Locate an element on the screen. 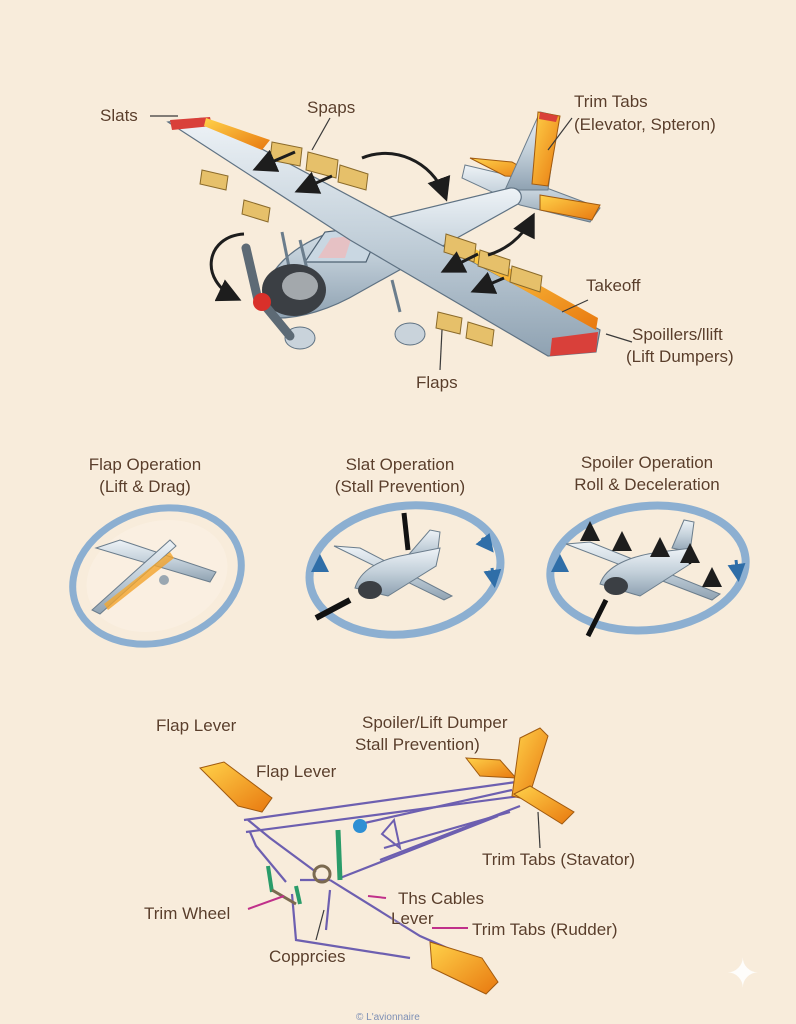 Image resolution: width=796 pixels, height=1024 pixels. spoiler-lift-dumper-label-line2: Stall Prevention) is located at coordinates (417, 744).